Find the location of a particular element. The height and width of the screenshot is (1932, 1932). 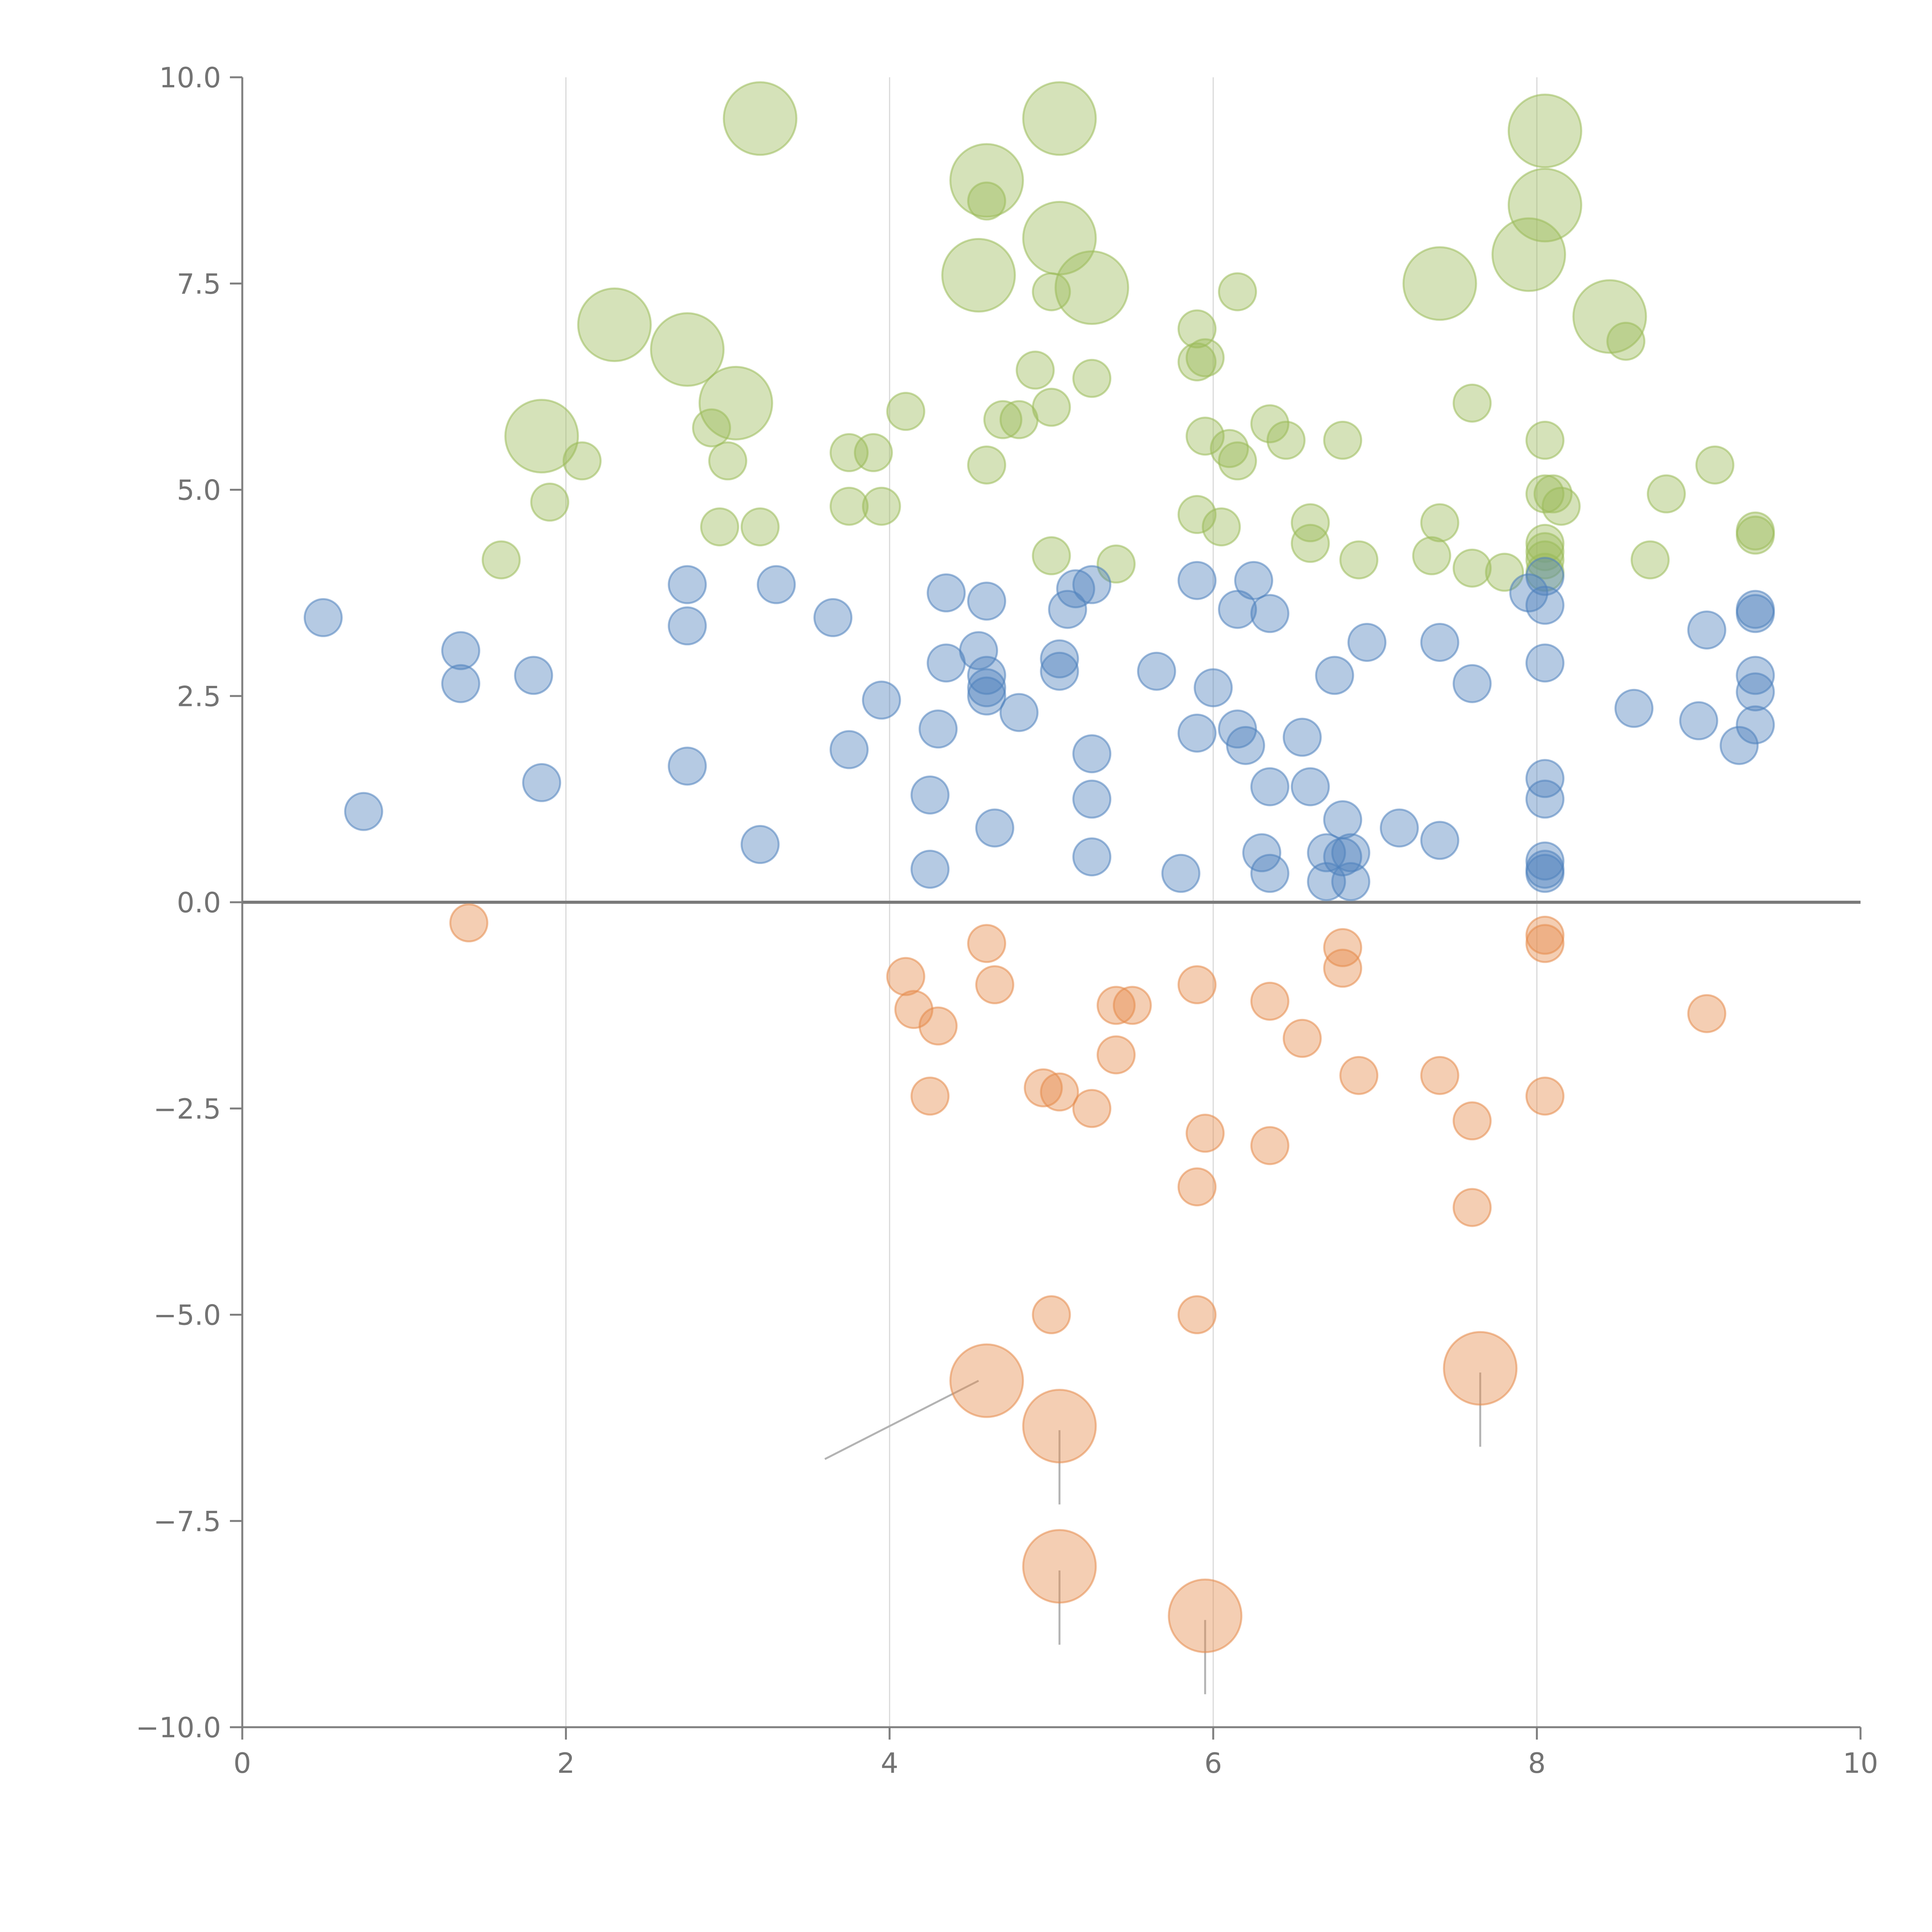

y-tick-label: −5.0 is located at coordinates (187, 1315).